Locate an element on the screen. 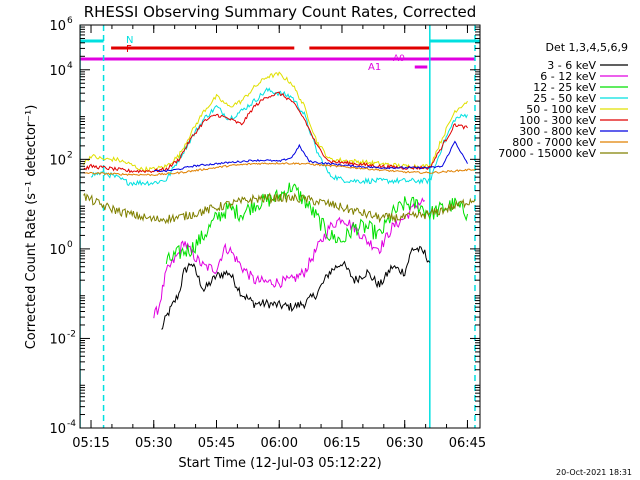 The height and width of the screenshot is (480, 640). y-axis-label: Corrected Count Rate (s⁻¹ detector⁻¹) is located at coordinates (31, 227).